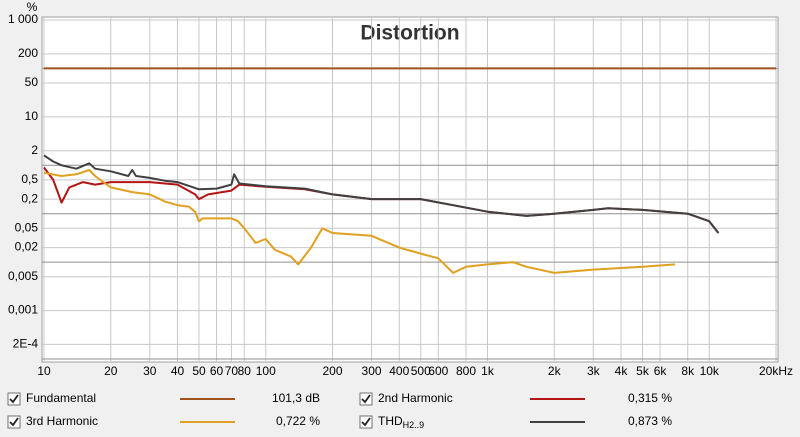 This screenshot has width=800, height=437. I want to click on x-tick-label: 60, so click(217, 371).